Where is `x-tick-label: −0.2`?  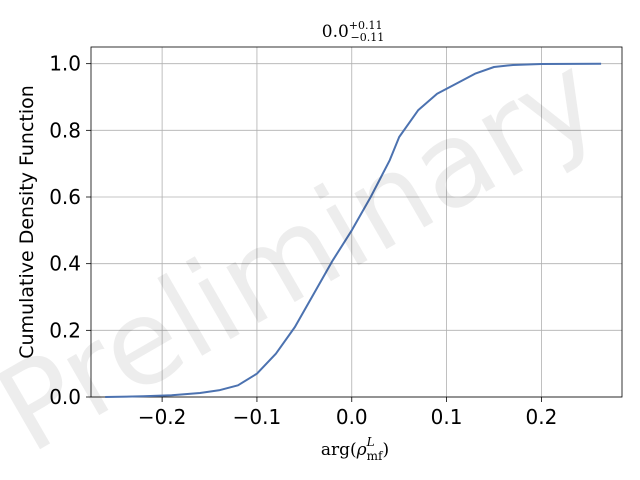 x-tick-label: −0.2 is located at coordinates (162, 417).